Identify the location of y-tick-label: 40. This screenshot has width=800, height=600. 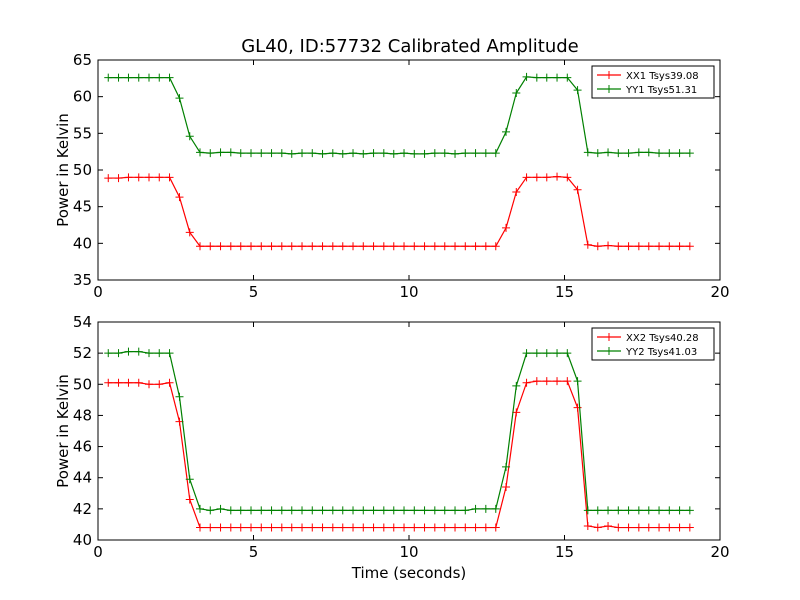
(82, 540).